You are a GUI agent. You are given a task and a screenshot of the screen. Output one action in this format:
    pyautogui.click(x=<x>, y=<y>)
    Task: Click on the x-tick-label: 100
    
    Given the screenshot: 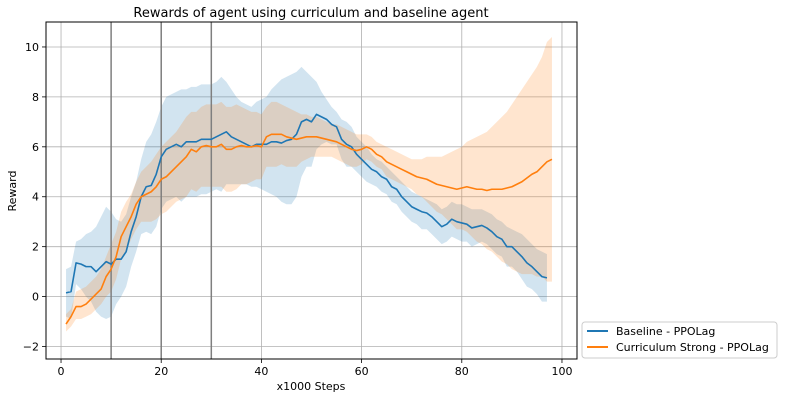 What is the action you would take?
    pyautogui.click(x=561, y=371)
    